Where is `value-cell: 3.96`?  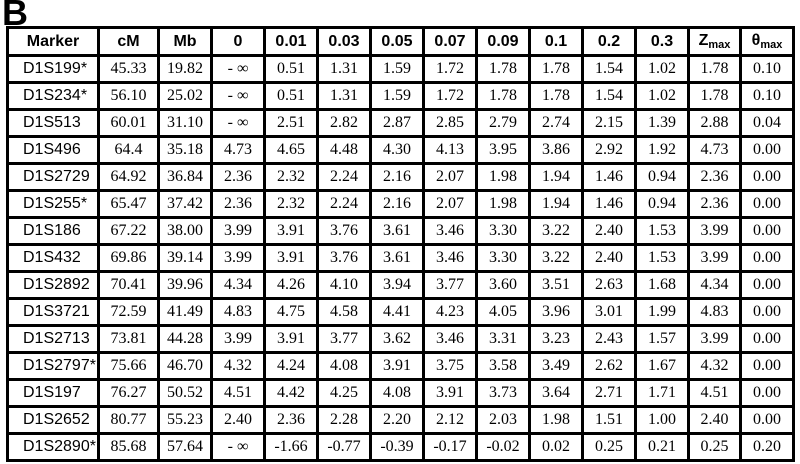
value-cell: 3.96 is located at coordinates (556, 312).